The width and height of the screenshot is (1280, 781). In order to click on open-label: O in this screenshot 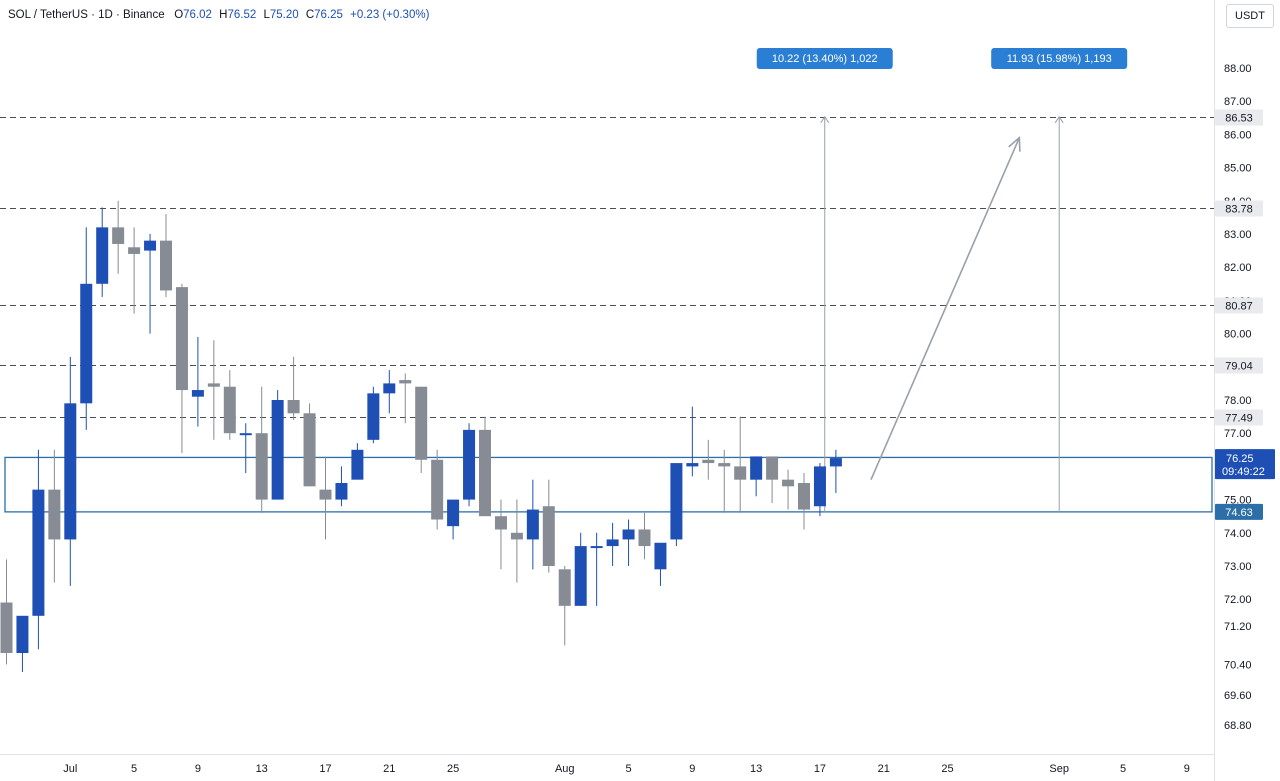, I will do `click(179, 15)`.